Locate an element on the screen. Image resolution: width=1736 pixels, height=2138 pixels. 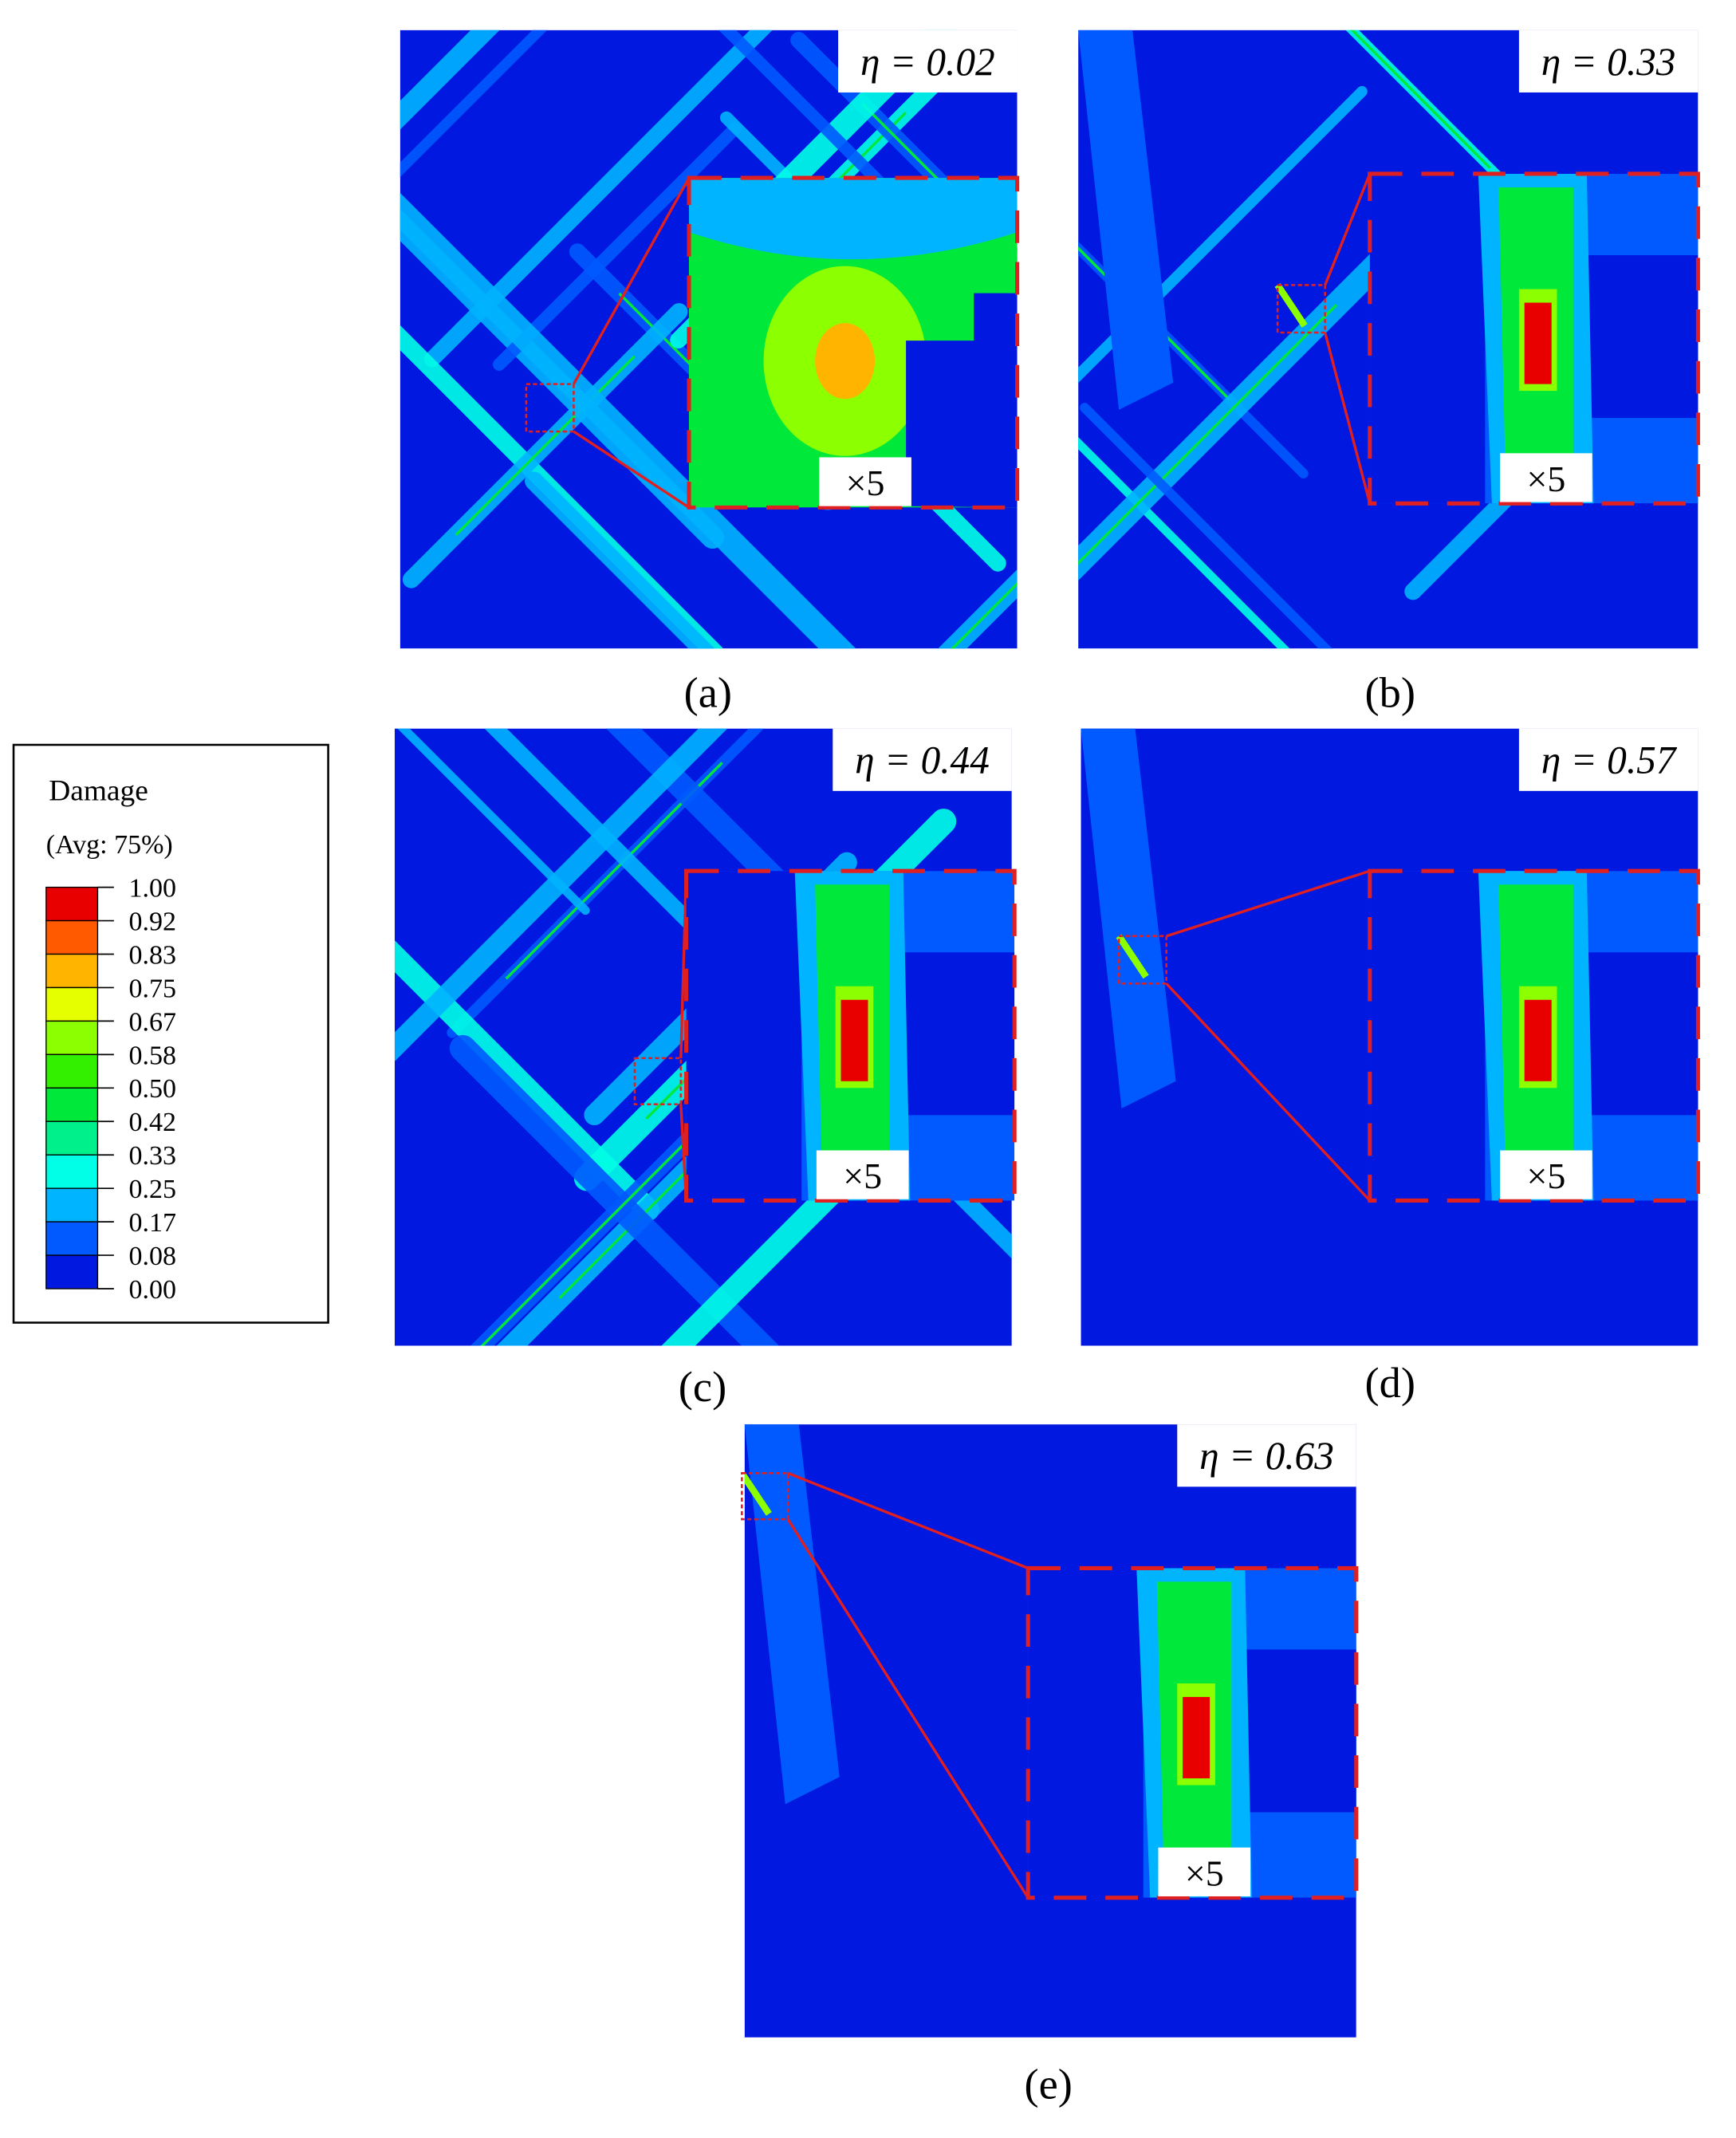
eta-label: η = 0.57 is located at coordinates (1609, 760).